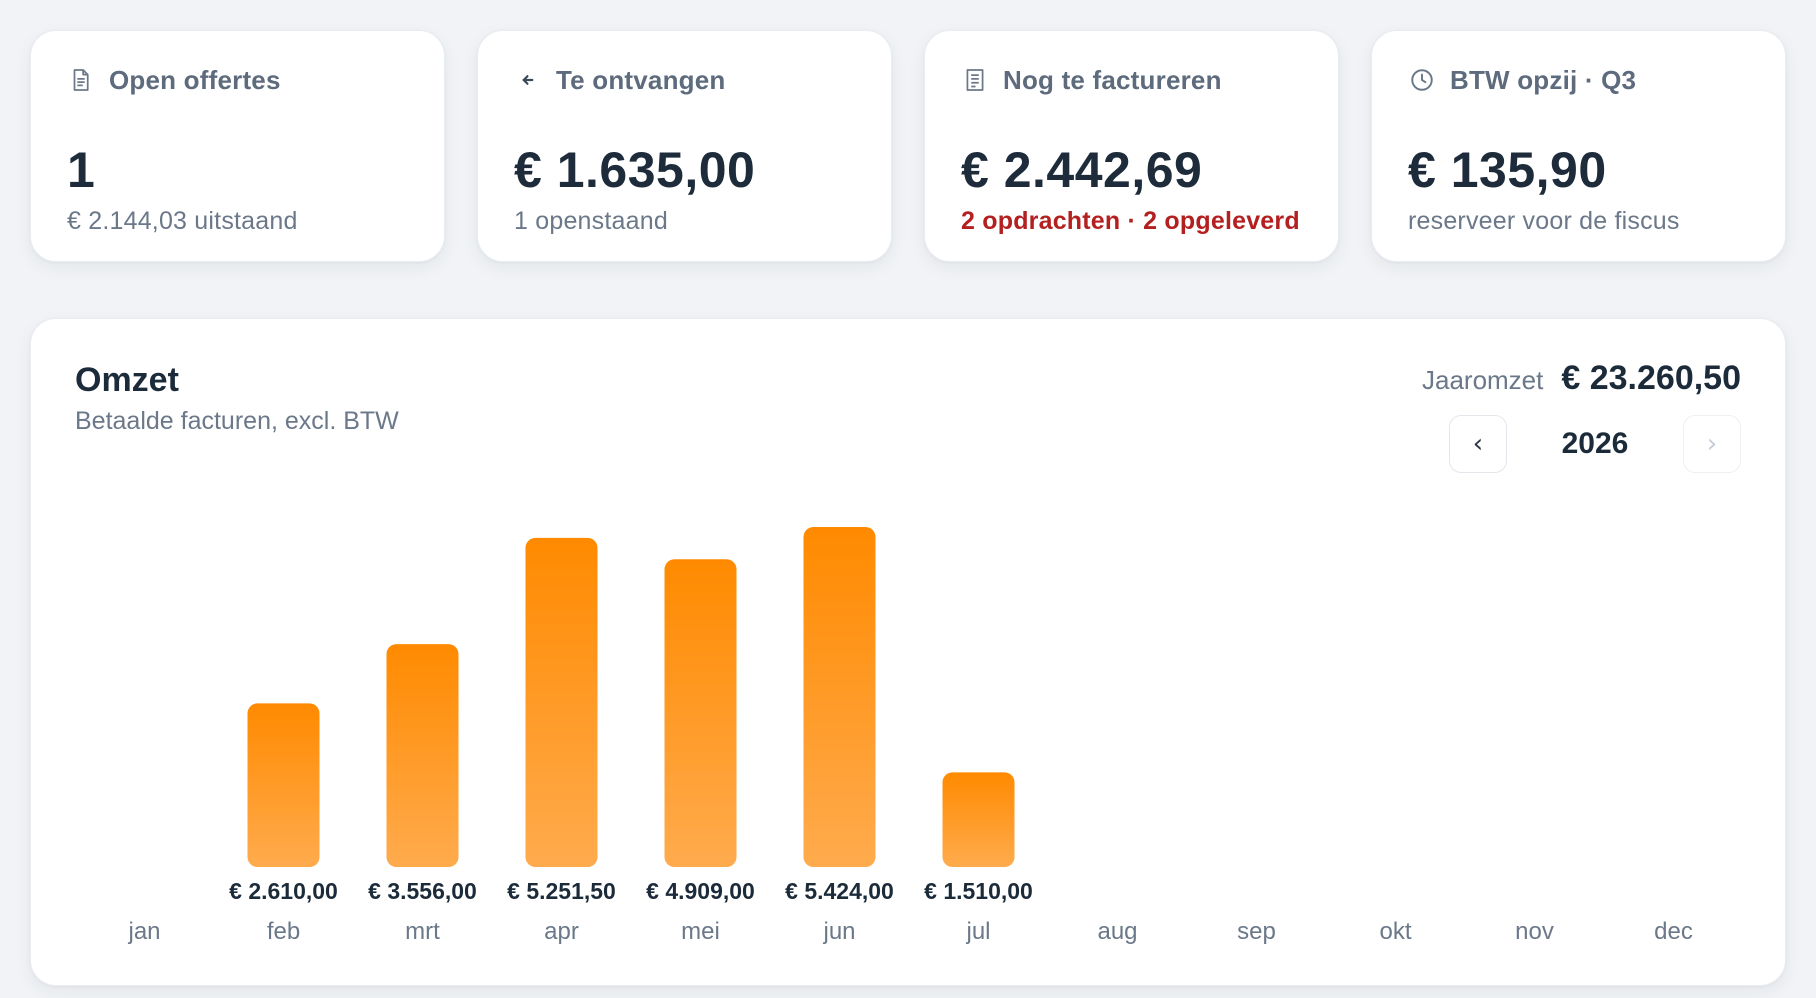 This screenshot has height=998, width=1816. I want to click on month-label-nov: nov, so click(1534, 931).